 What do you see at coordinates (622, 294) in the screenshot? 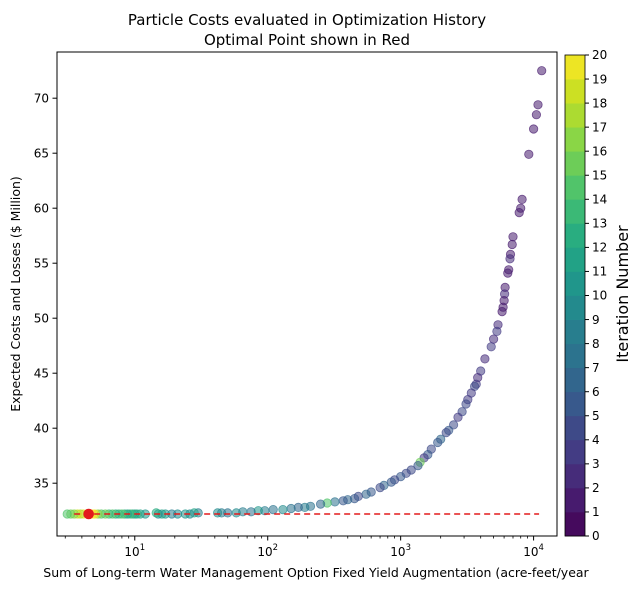
I see `colorbar-label: Iteration Number` at bounding box center [622, 294].